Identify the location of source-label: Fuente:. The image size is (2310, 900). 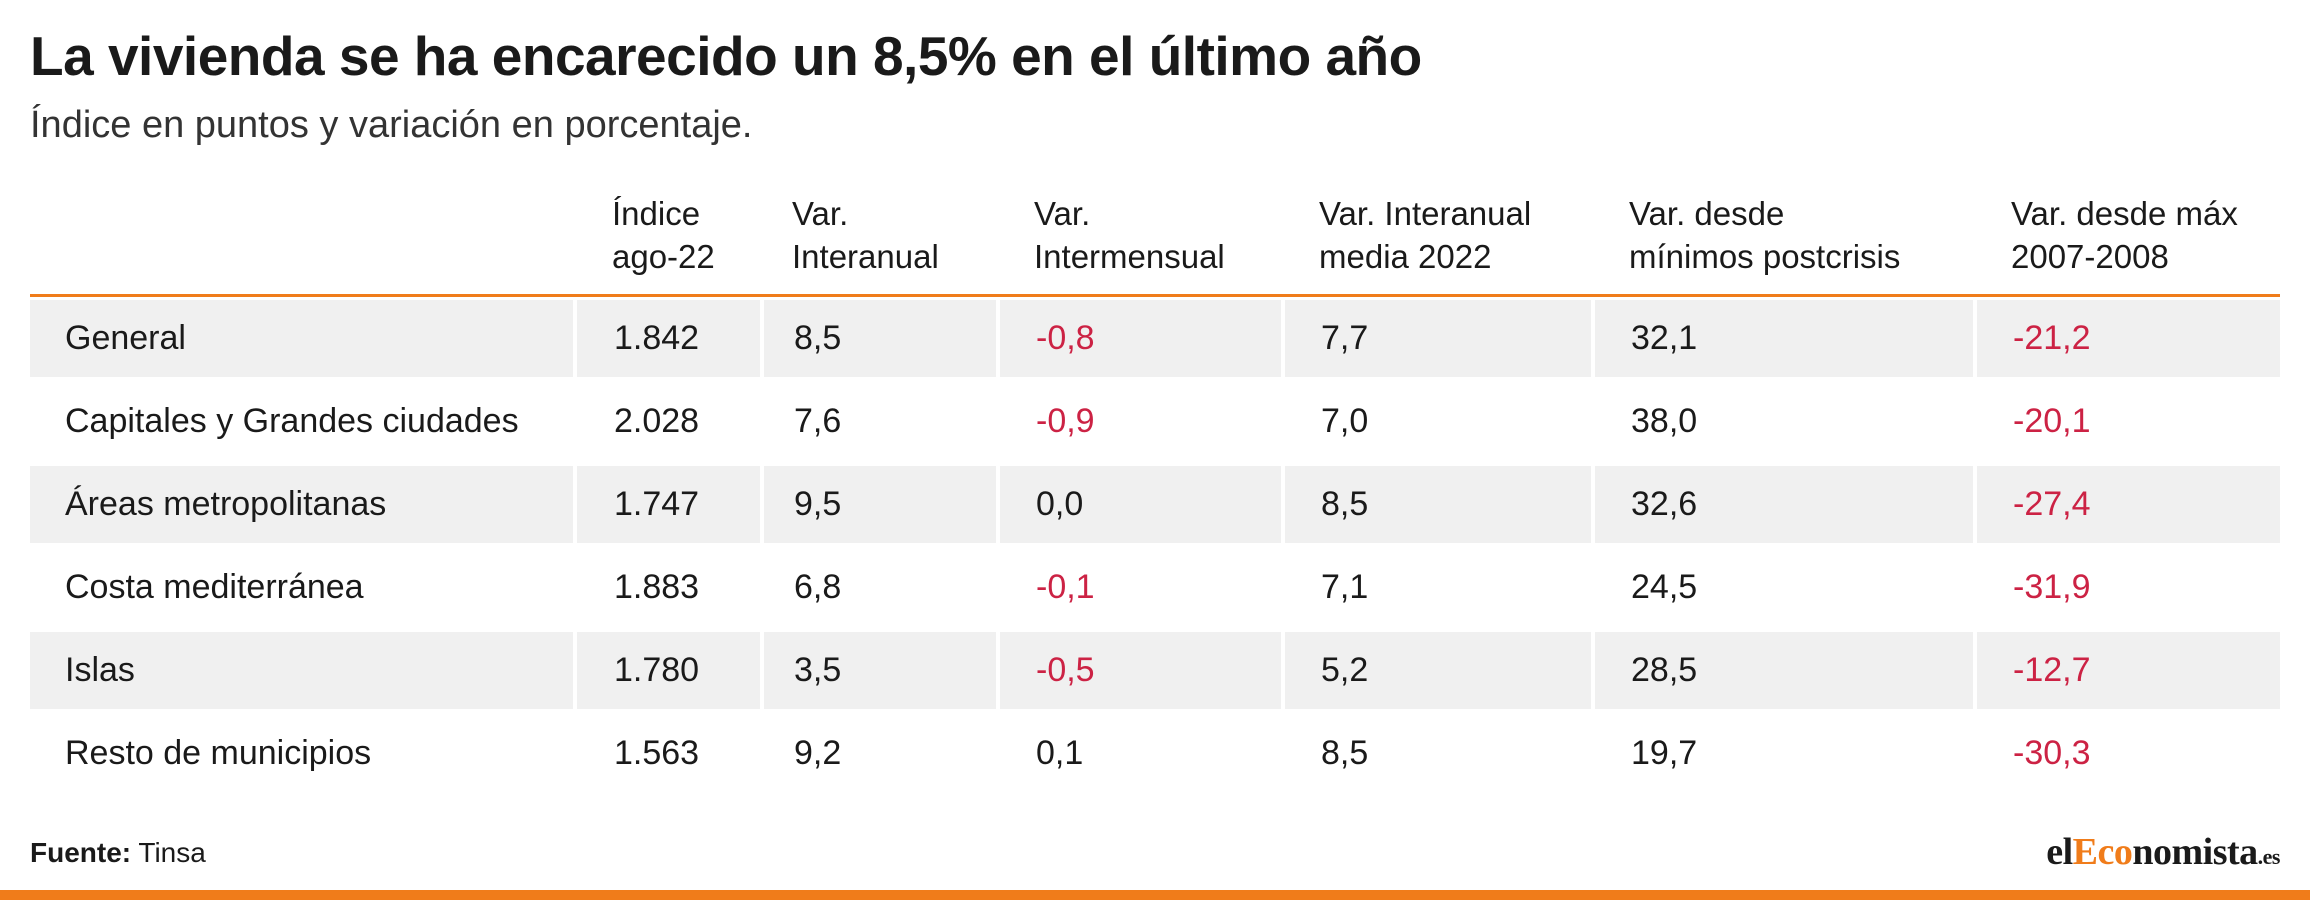
(81, 852).